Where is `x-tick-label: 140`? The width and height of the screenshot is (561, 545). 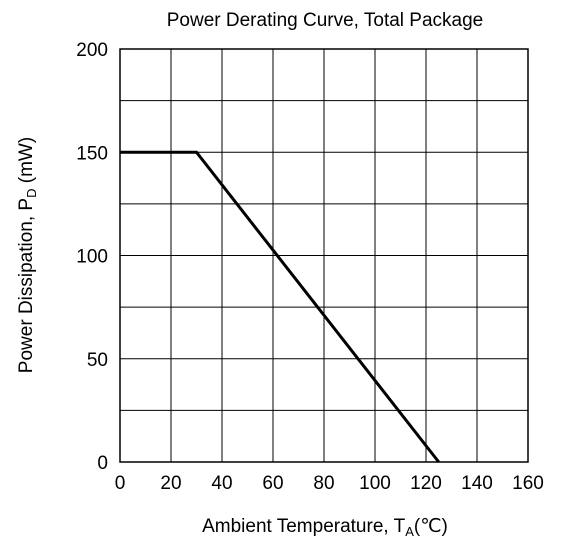
x-tick-label: 140 is located at coordinates (477, 483).